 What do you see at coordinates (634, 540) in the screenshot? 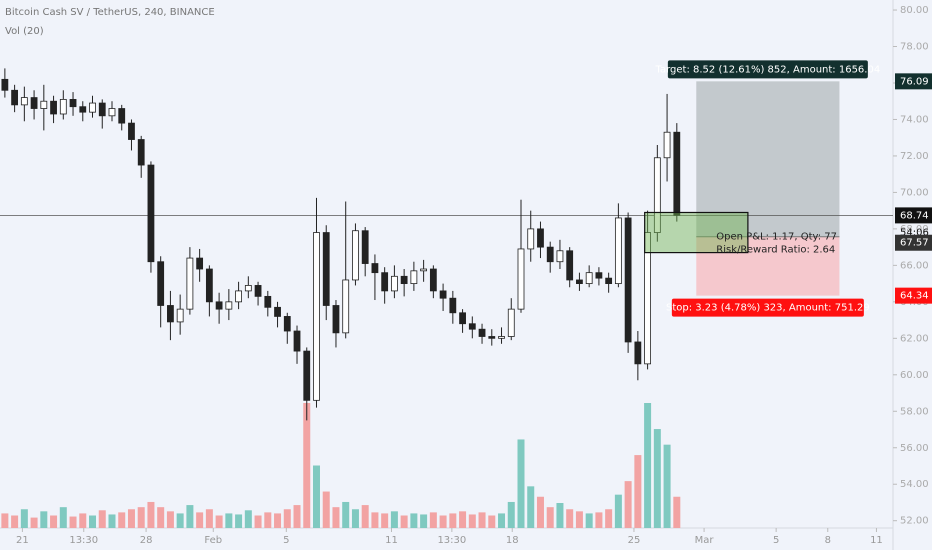
I see `x-tick-label: 25` at bounding box center [634, 540].